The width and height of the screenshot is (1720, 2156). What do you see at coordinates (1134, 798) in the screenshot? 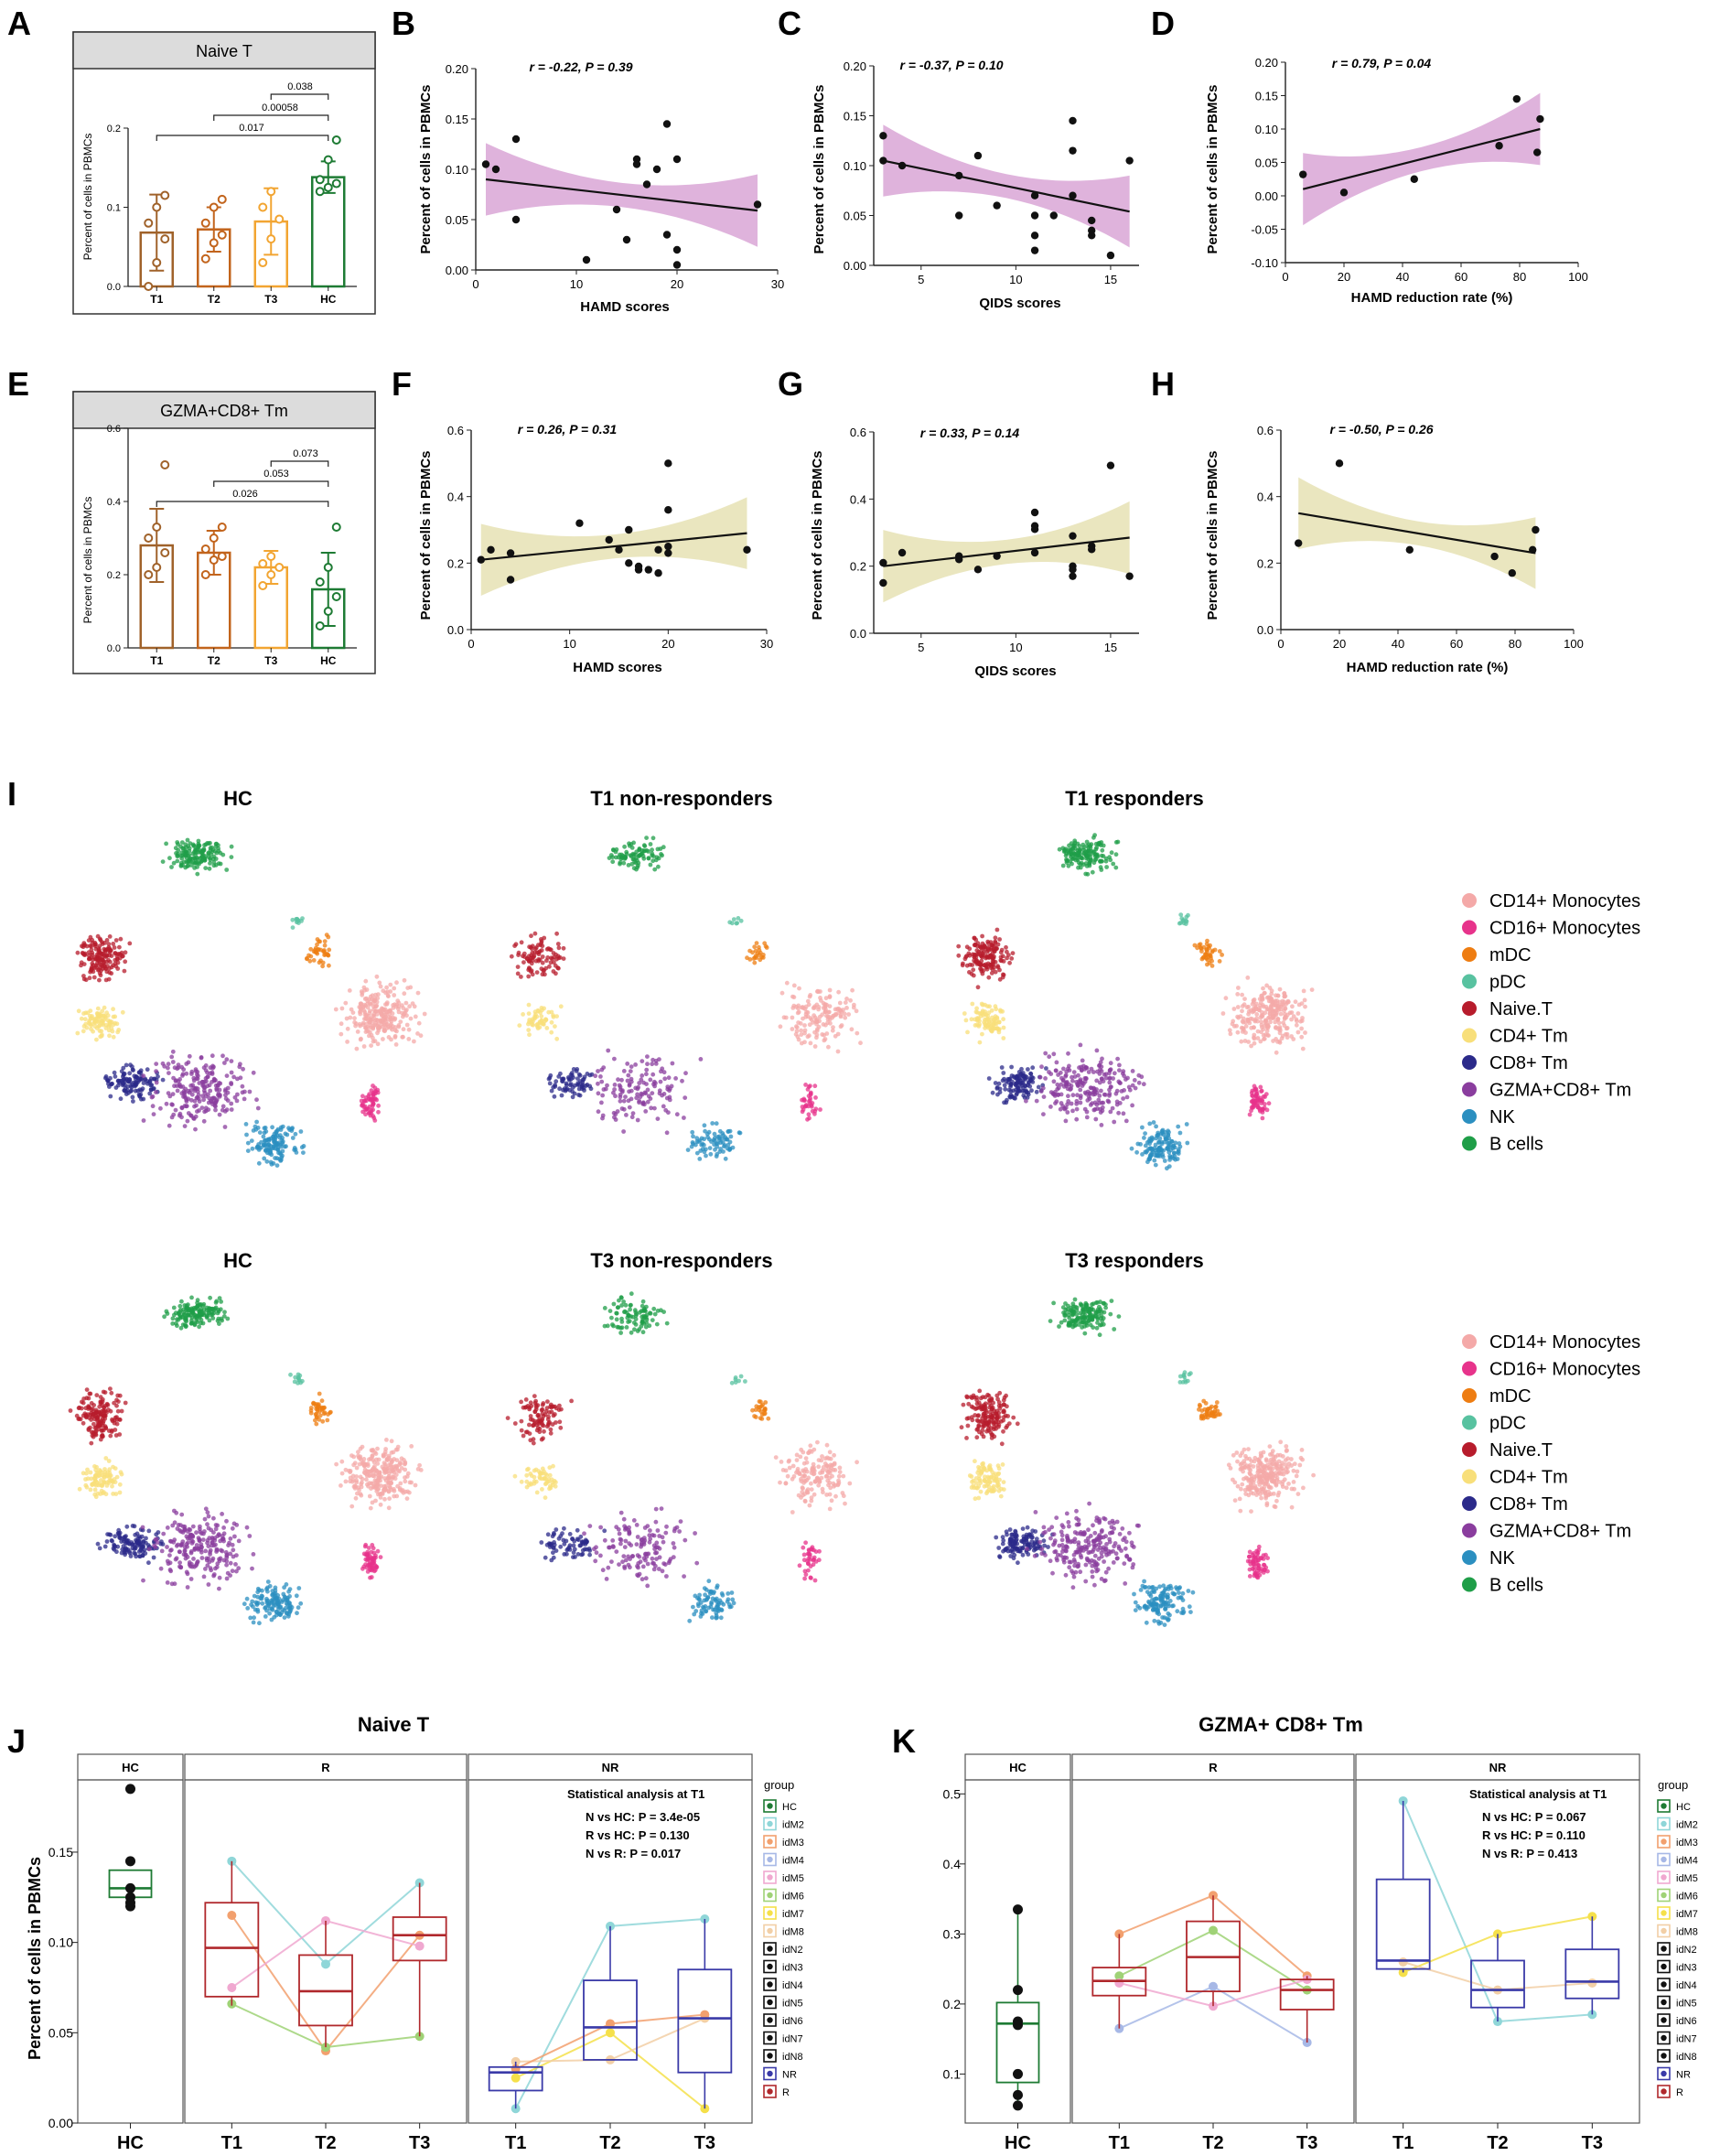
I see `umap-title-r1-3: T1 responders` at bounding box center [1134, 798].